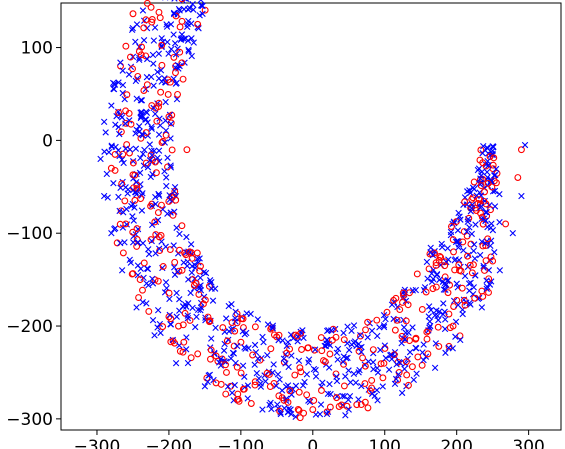  What do you see at coordinates (456, 443) in the screenshot?
I see `x-tick-label: 200` at bounding box center [456, 443].